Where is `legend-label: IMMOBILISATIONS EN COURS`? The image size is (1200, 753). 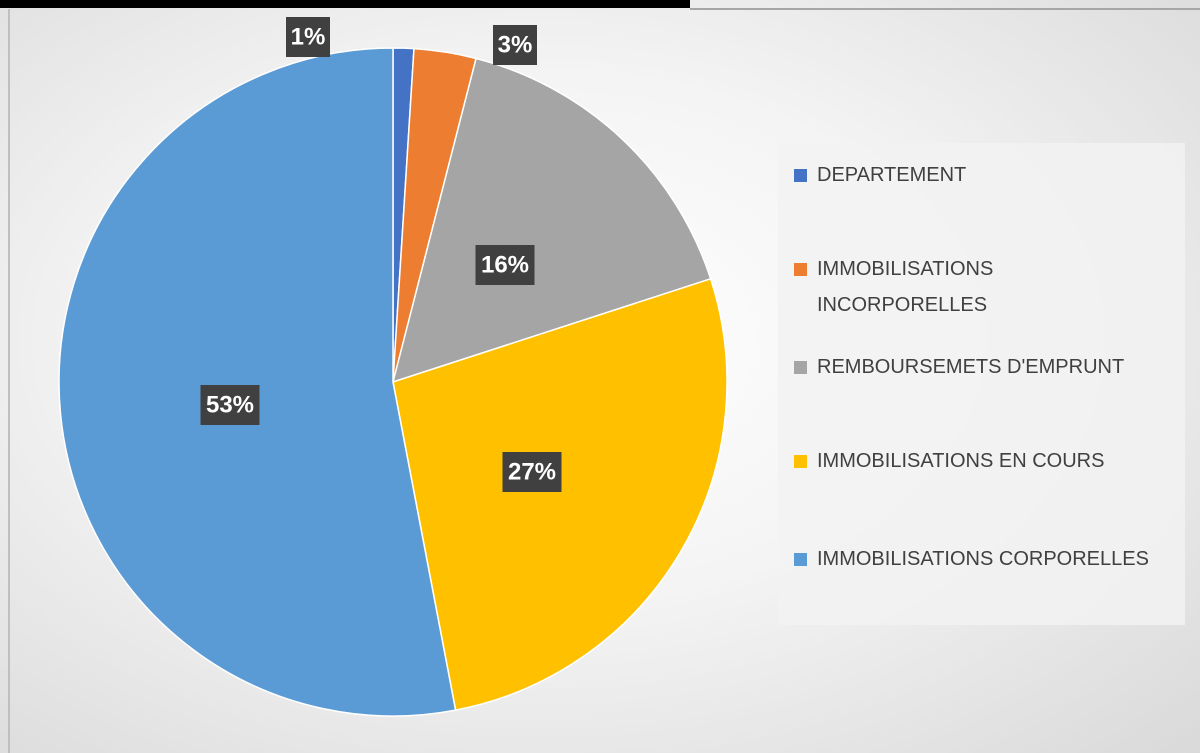 legend-label: IMMOBILISATIONS EN COURS is located at coordinates (961, 461).